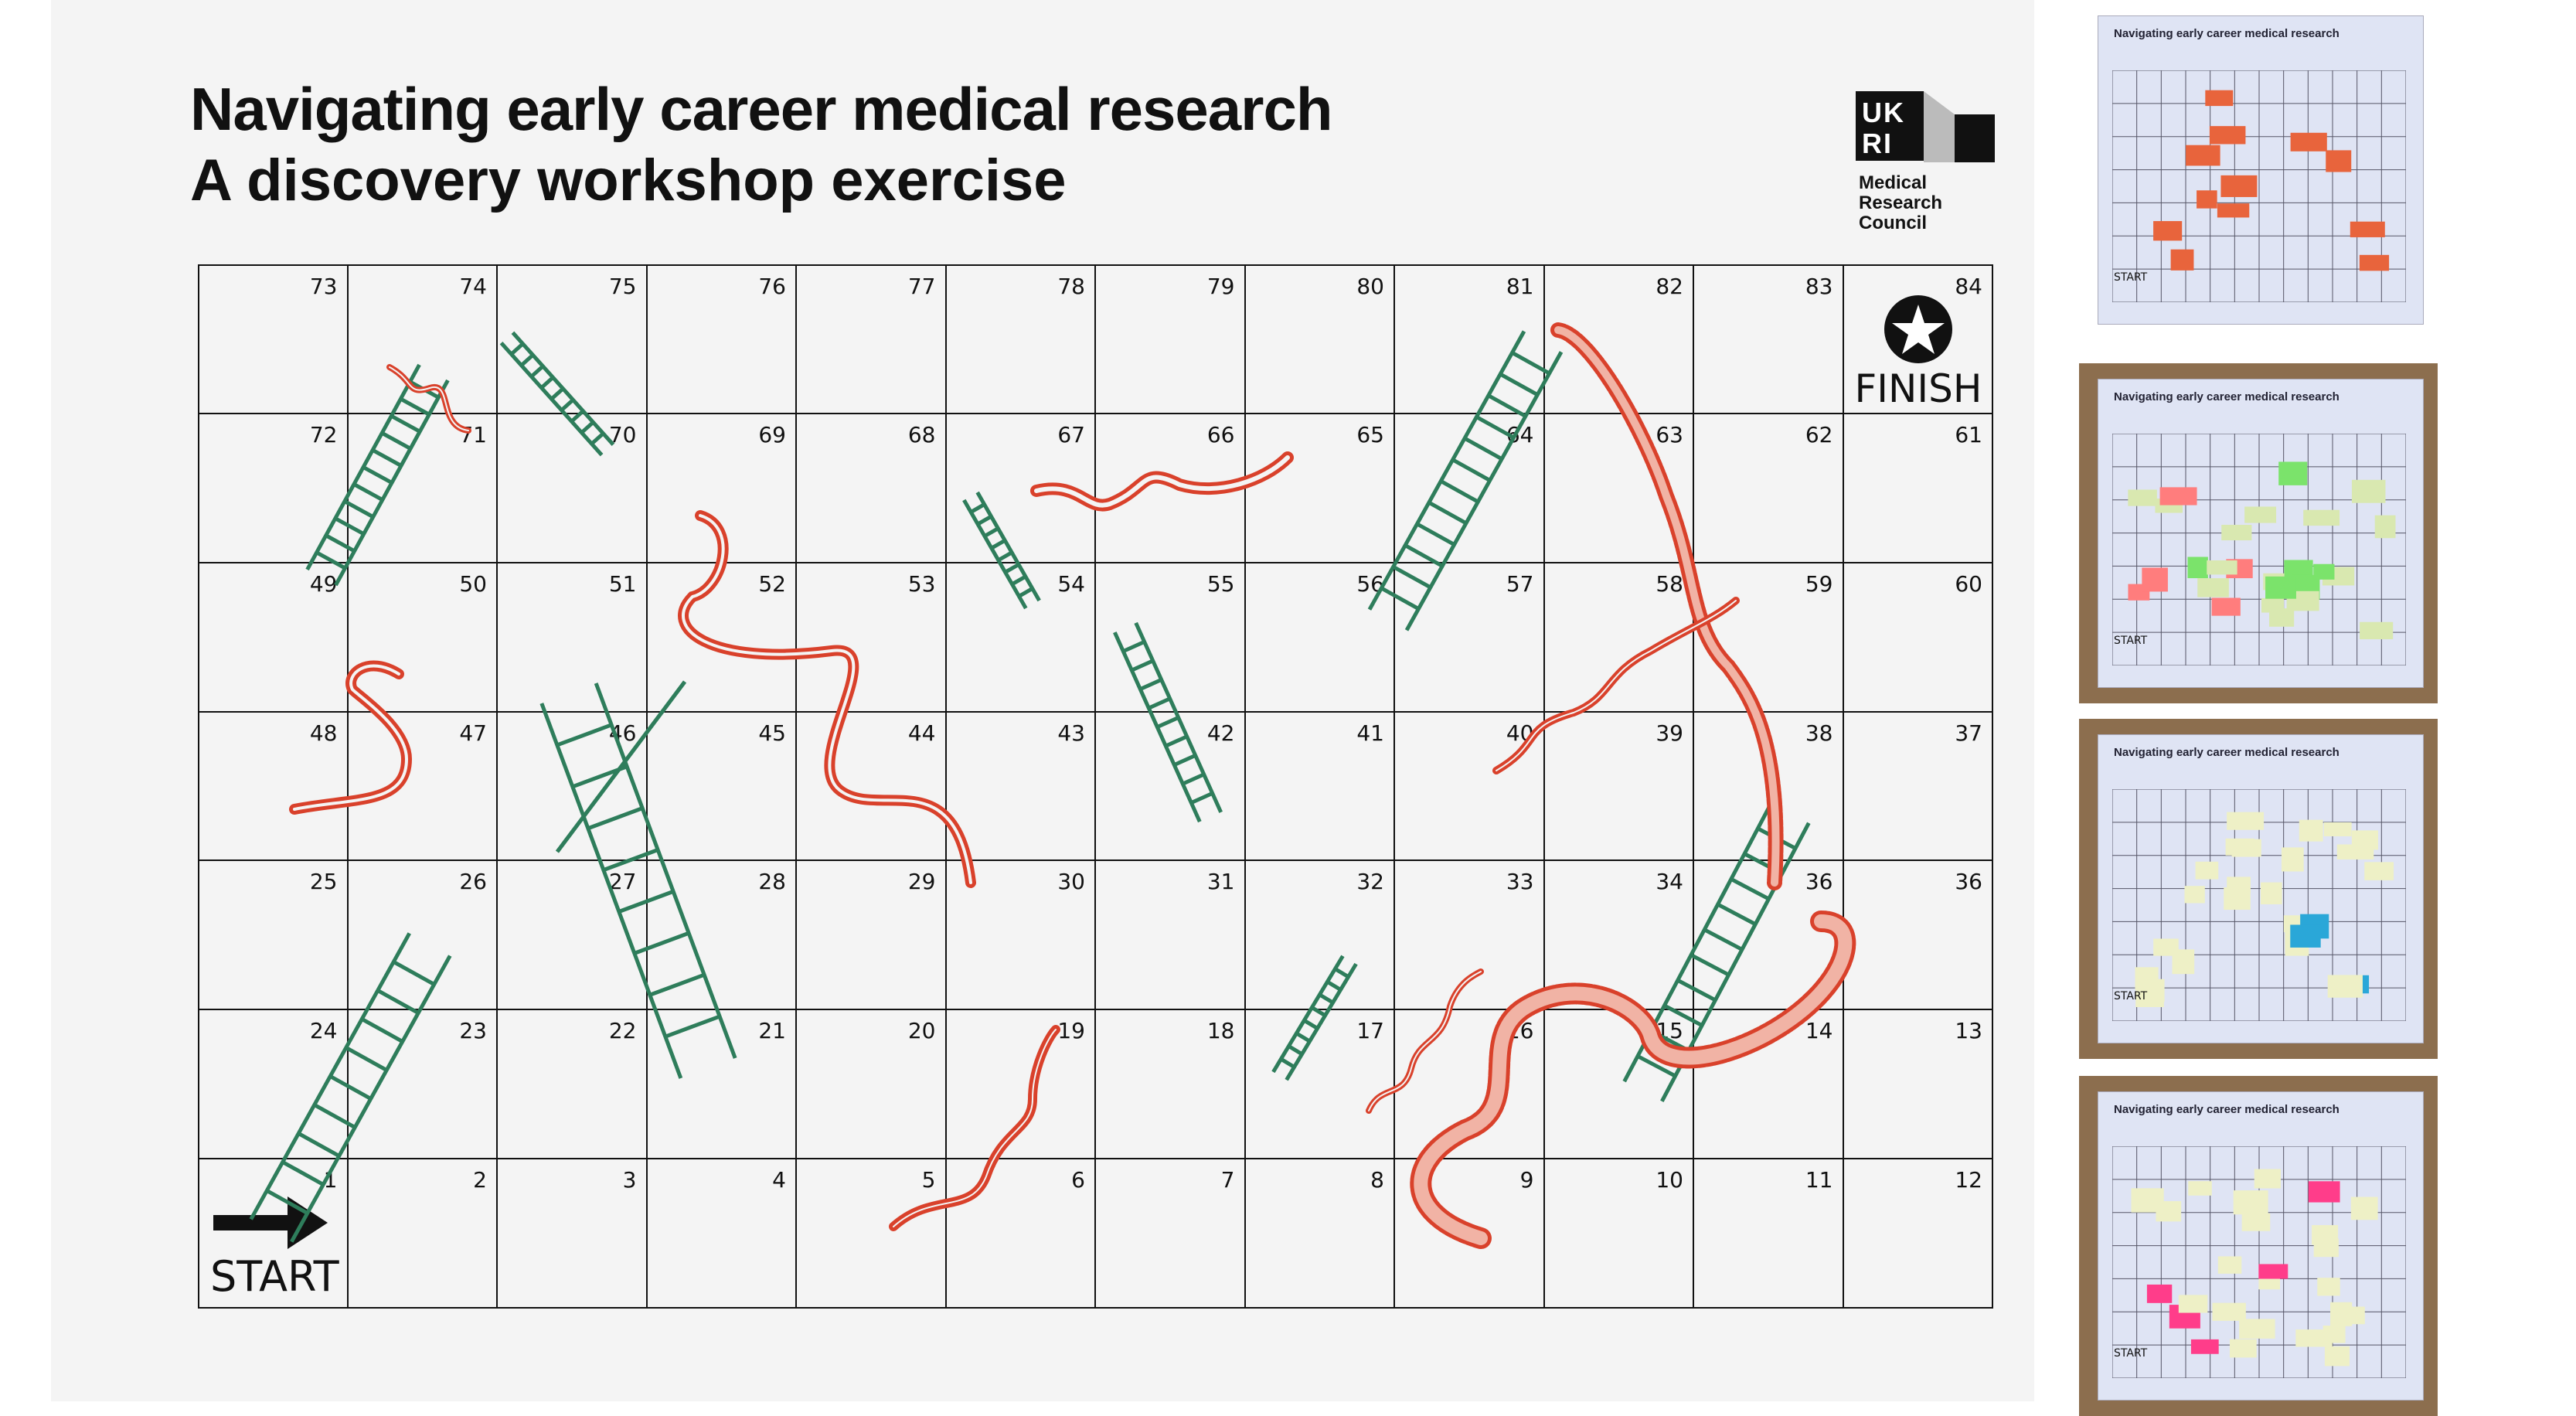 The height and width of the screenshot is (1416, 2576). What do you see at coordinates (1968, 882) in the screenshot?
I see `square-number: 36` at bounding box center [1968, 882].